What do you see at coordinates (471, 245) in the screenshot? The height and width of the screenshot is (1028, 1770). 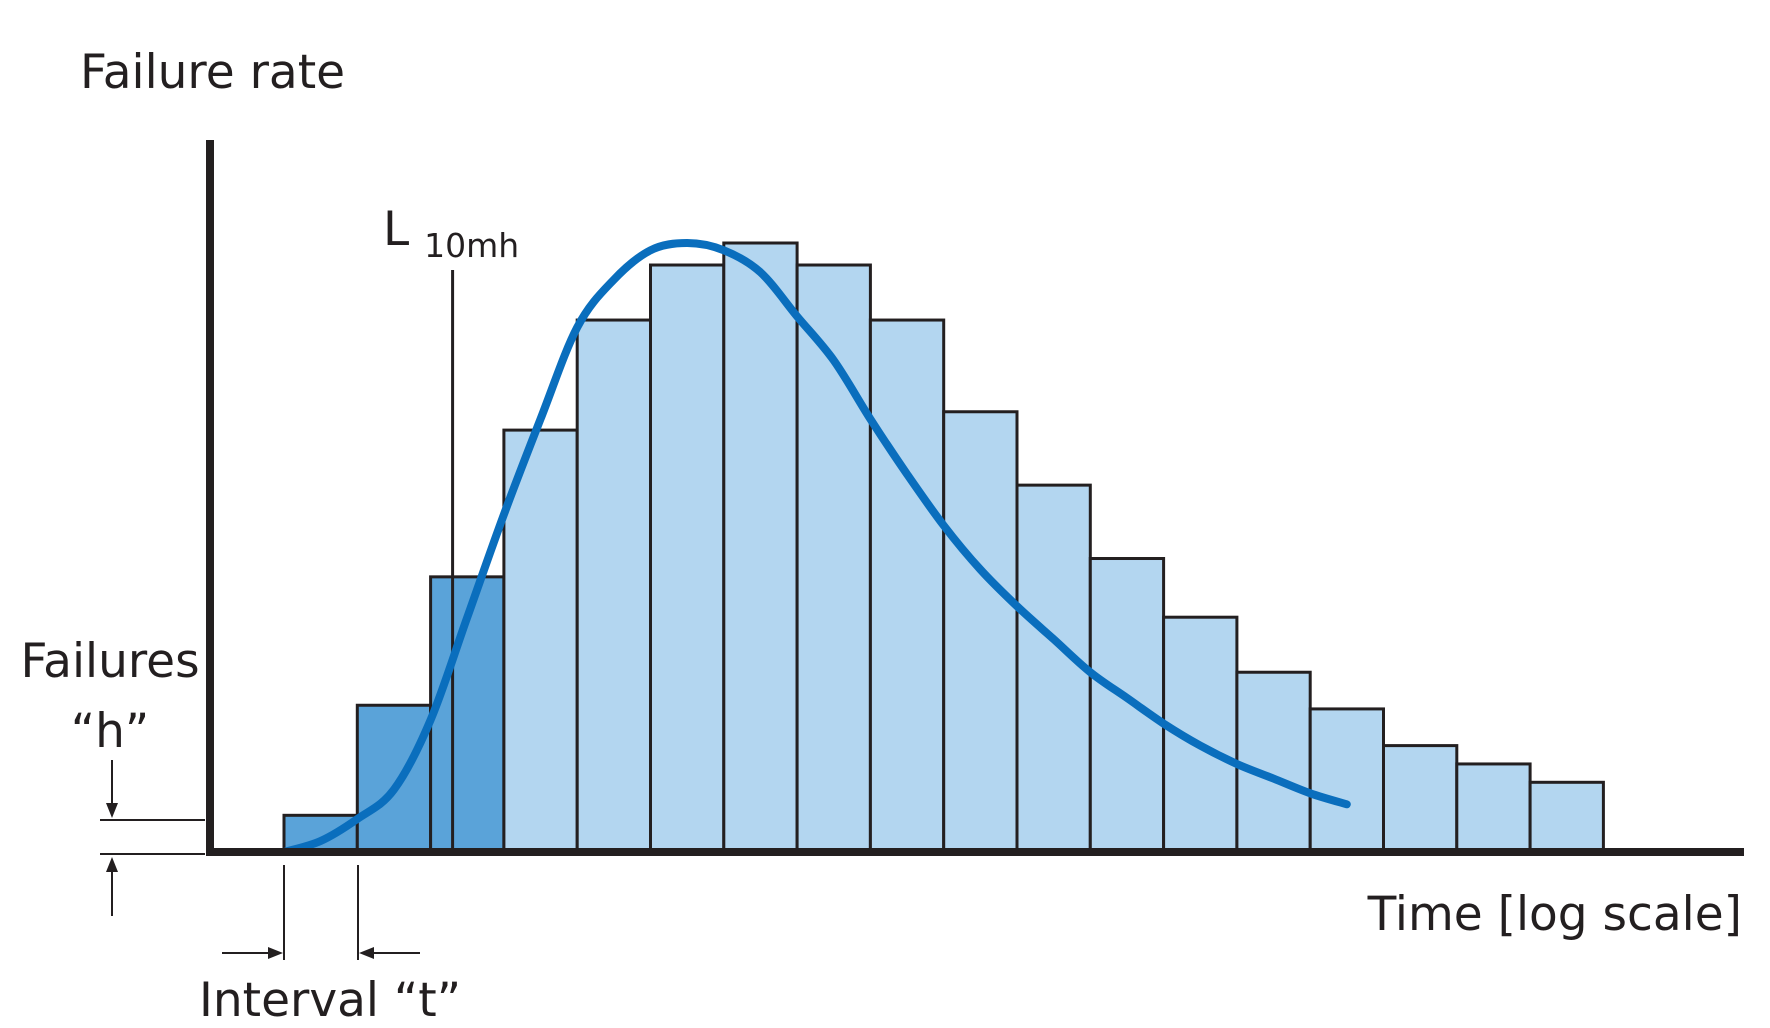 I see `l10-label-sub: 10mh` at bounding box center [471, 245].